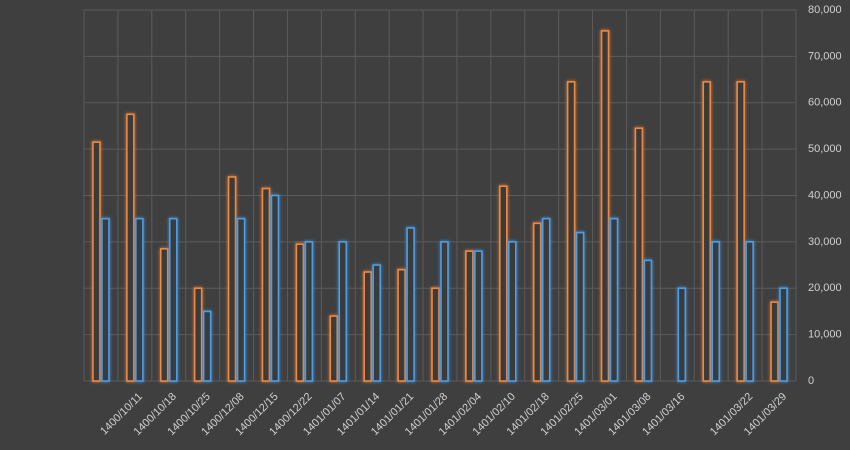 Image resolution: width=850 pixels, height=450 pixels. Describe the element at coordinates (825, 242) in the screenshot. I see `y-tick-label: 30,000` at that location.